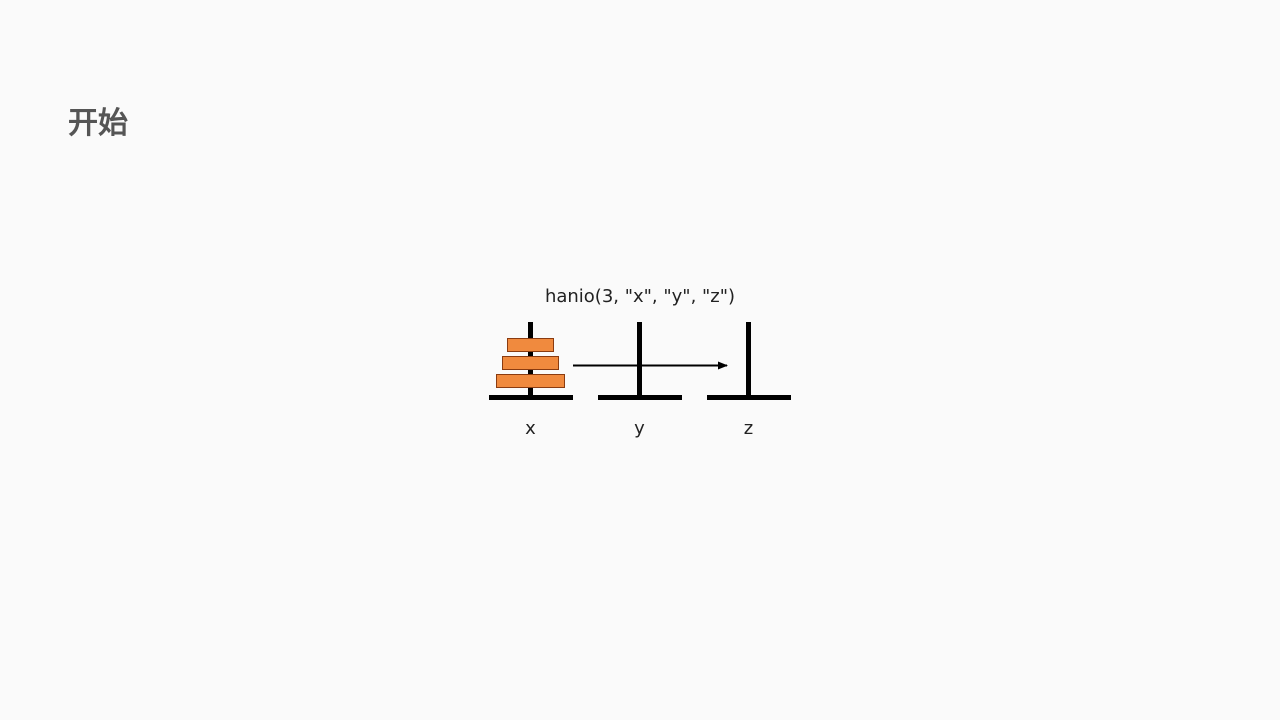 This screenshot has height=720, width=1280. I want to click on peg-label-z: z, so click(748, 428).